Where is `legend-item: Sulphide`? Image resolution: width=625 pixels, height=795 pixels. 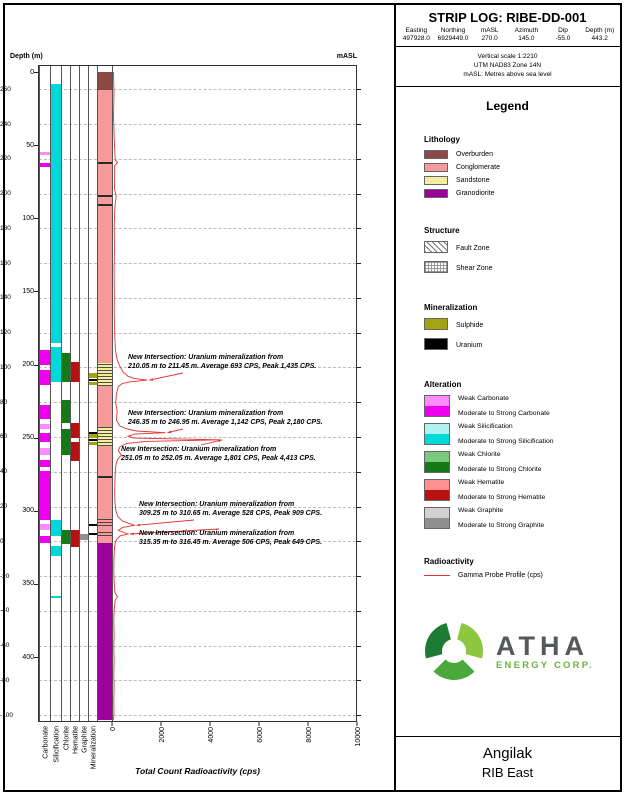 legend-item: Sulphide is located at coordinates (521, 325).